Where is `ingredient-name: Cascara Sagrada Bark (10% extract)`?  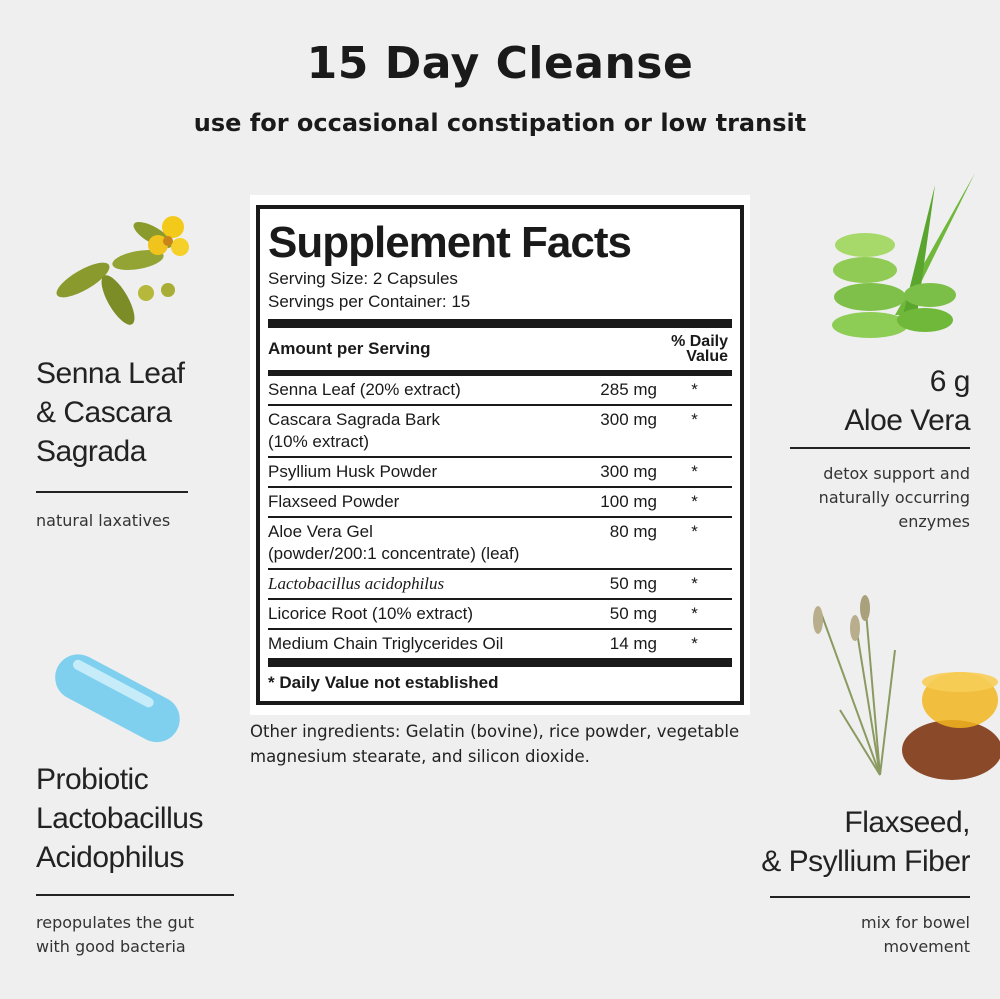 ingredient-name: Cascara Sagrada Bark (10% extract) is located at coordinates (415, 431).